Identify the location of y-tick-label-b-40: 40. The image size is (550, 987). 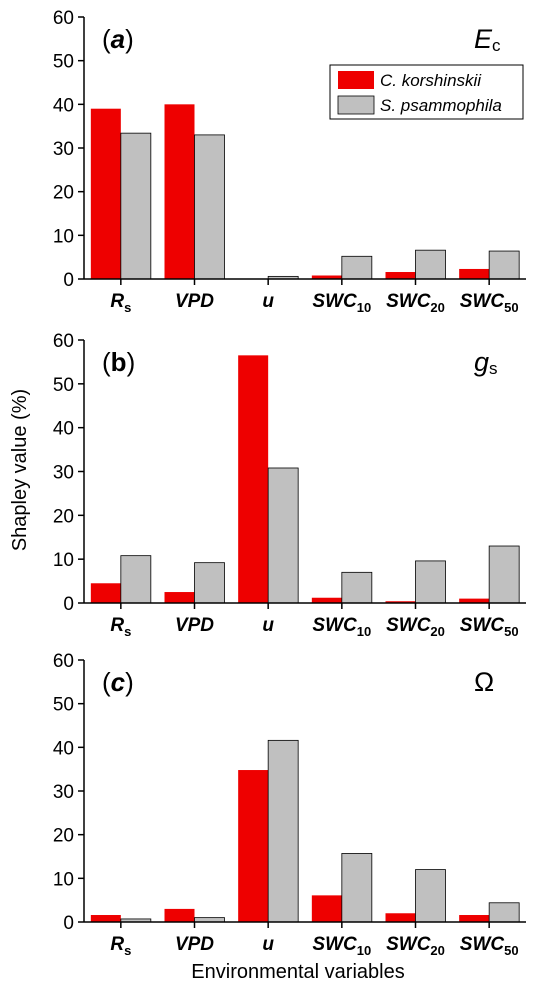
(63, 429).